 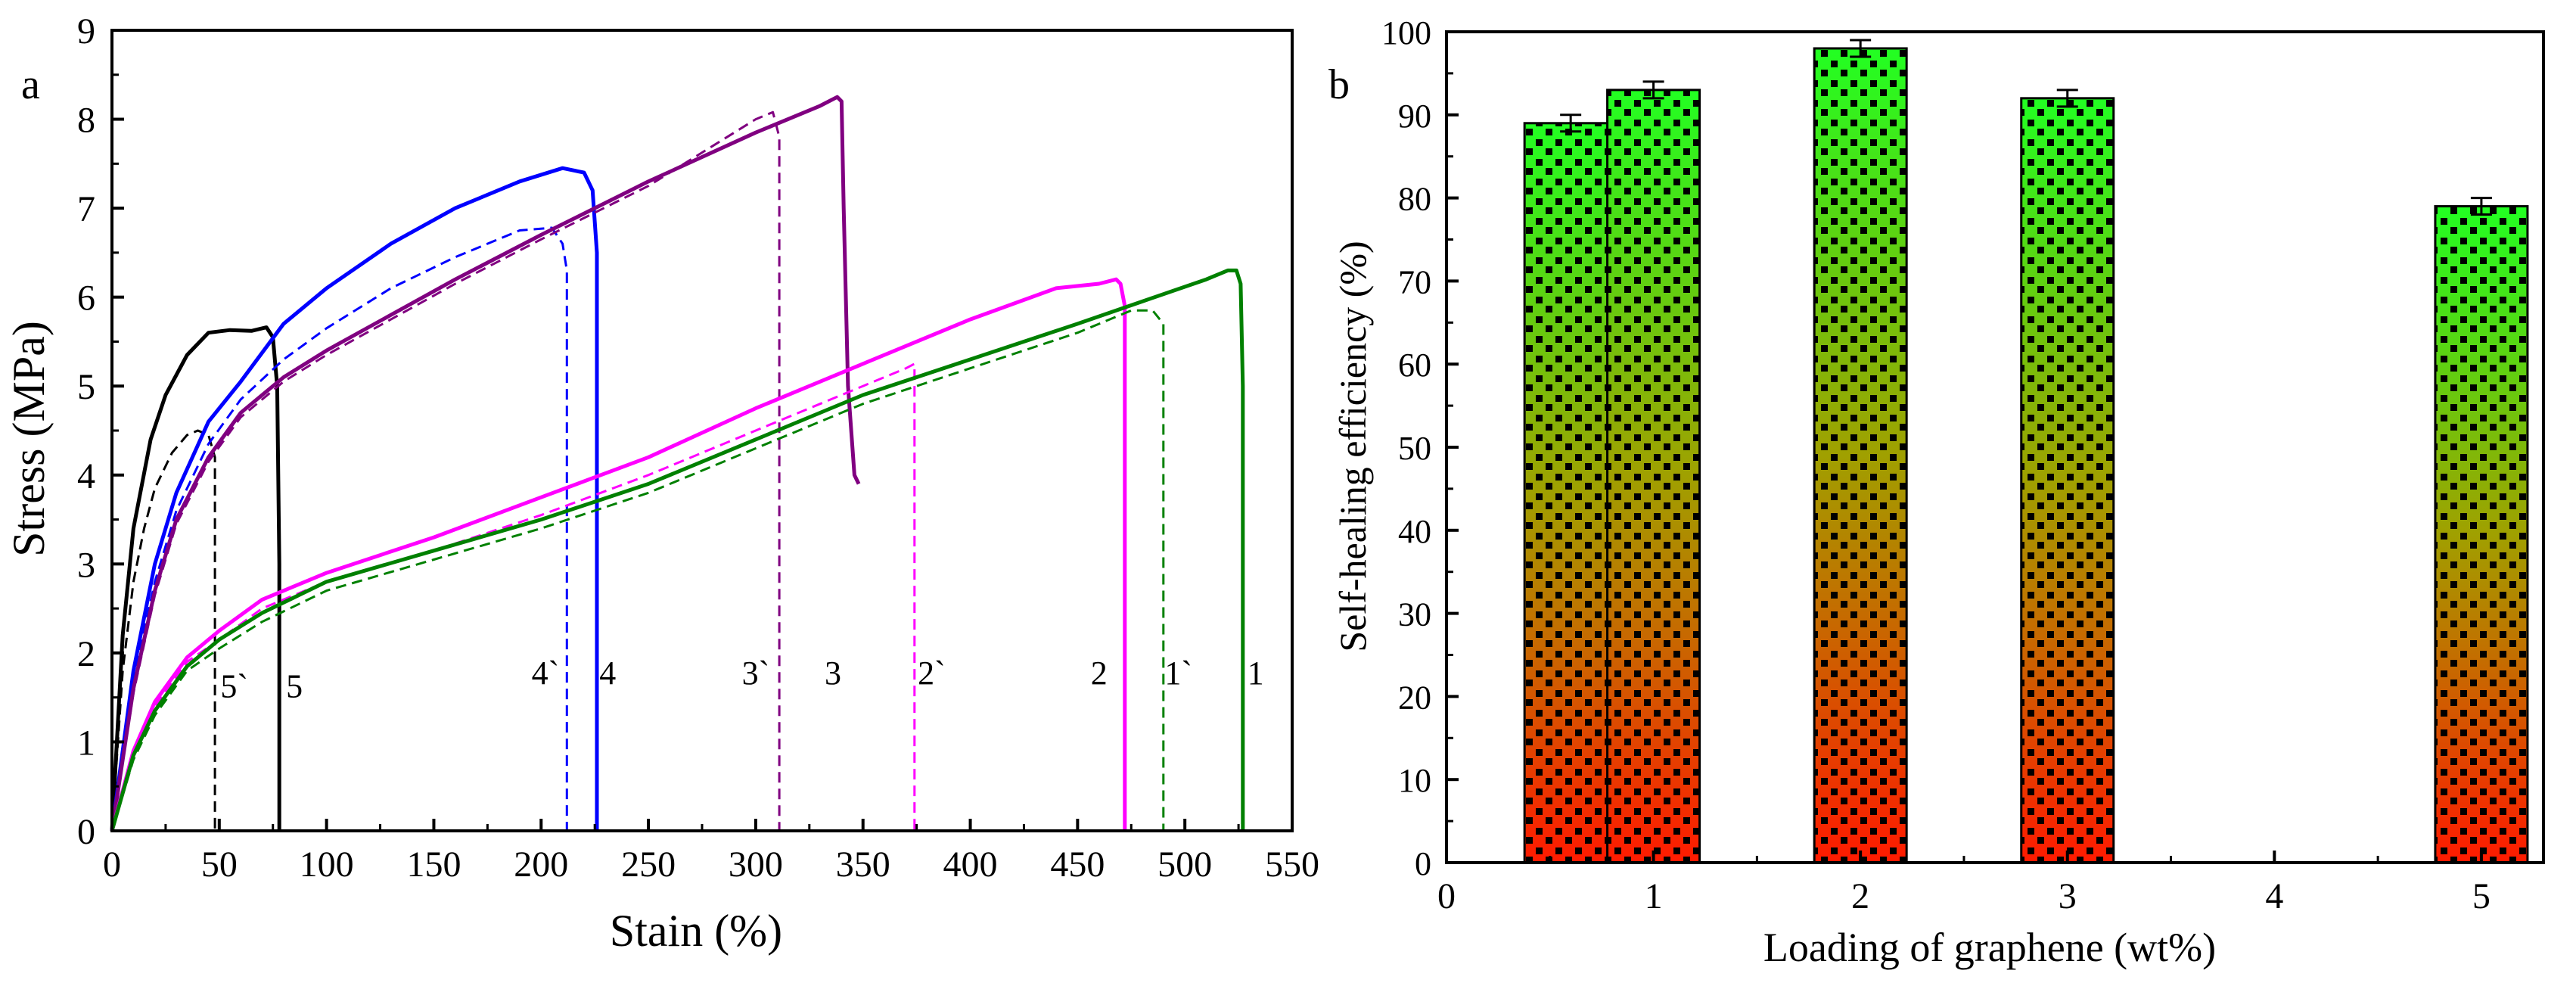 I want to click on y-tick-label: 9, so click(x=86, y=31).